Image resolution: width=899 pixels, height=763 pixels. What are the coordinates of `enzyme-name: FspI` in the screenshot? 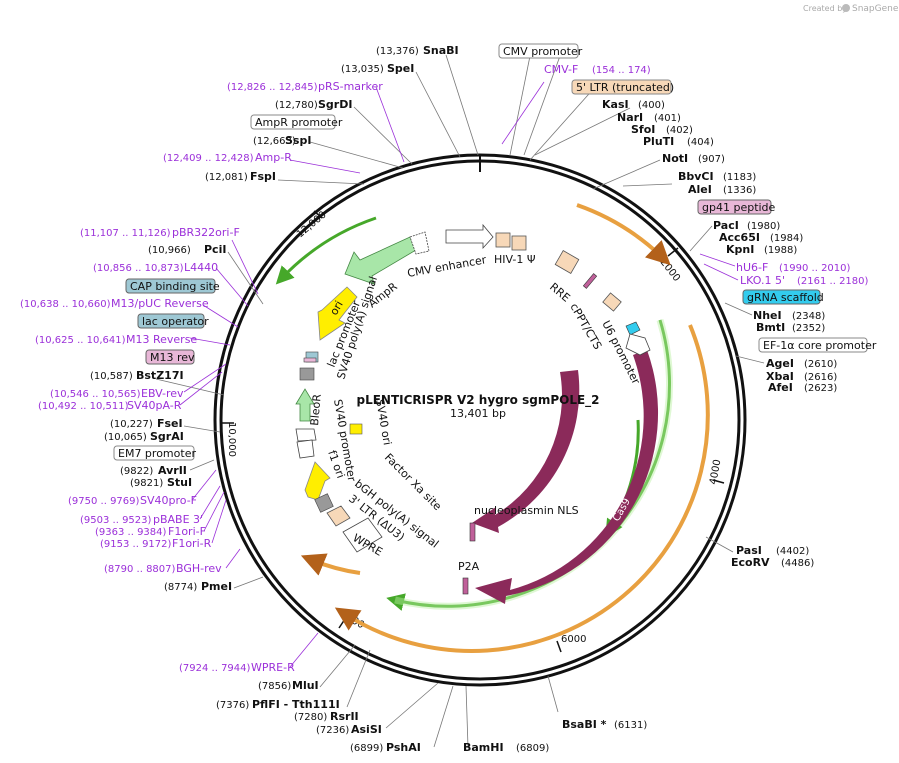 It's located at (263, 176).